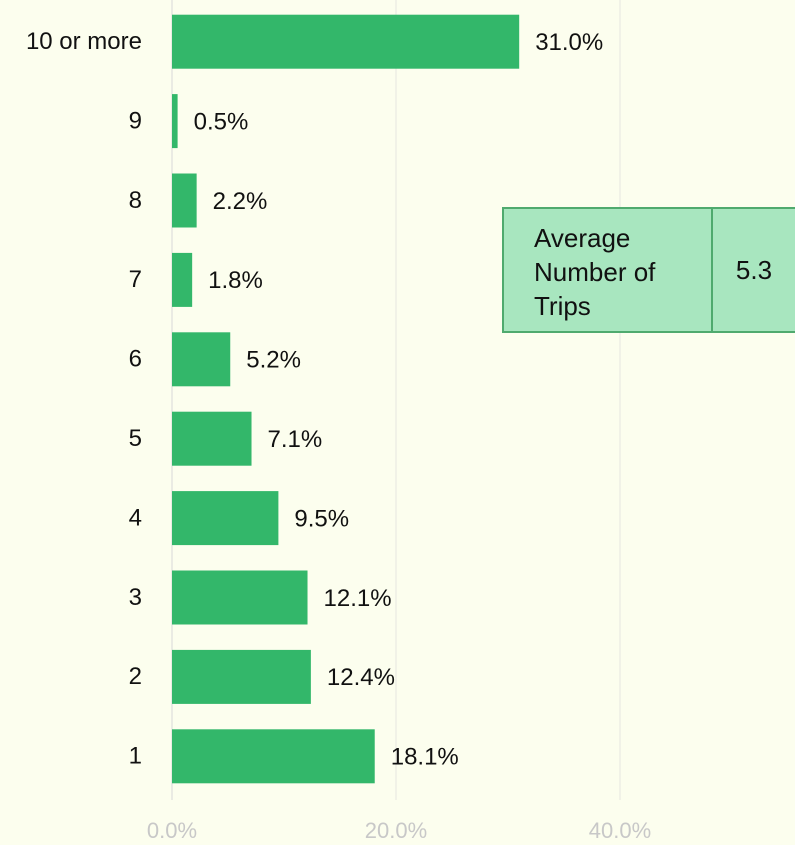  I want to click on value-label: 12.1%, so click(358, 598).